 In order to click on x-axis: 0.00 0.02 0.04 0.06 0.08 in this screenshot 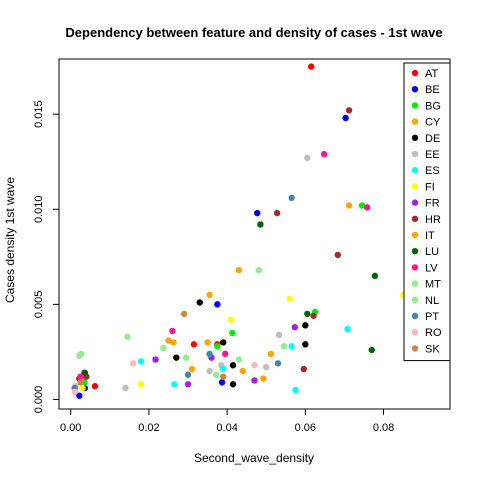, I will do `click(227, 421)`.